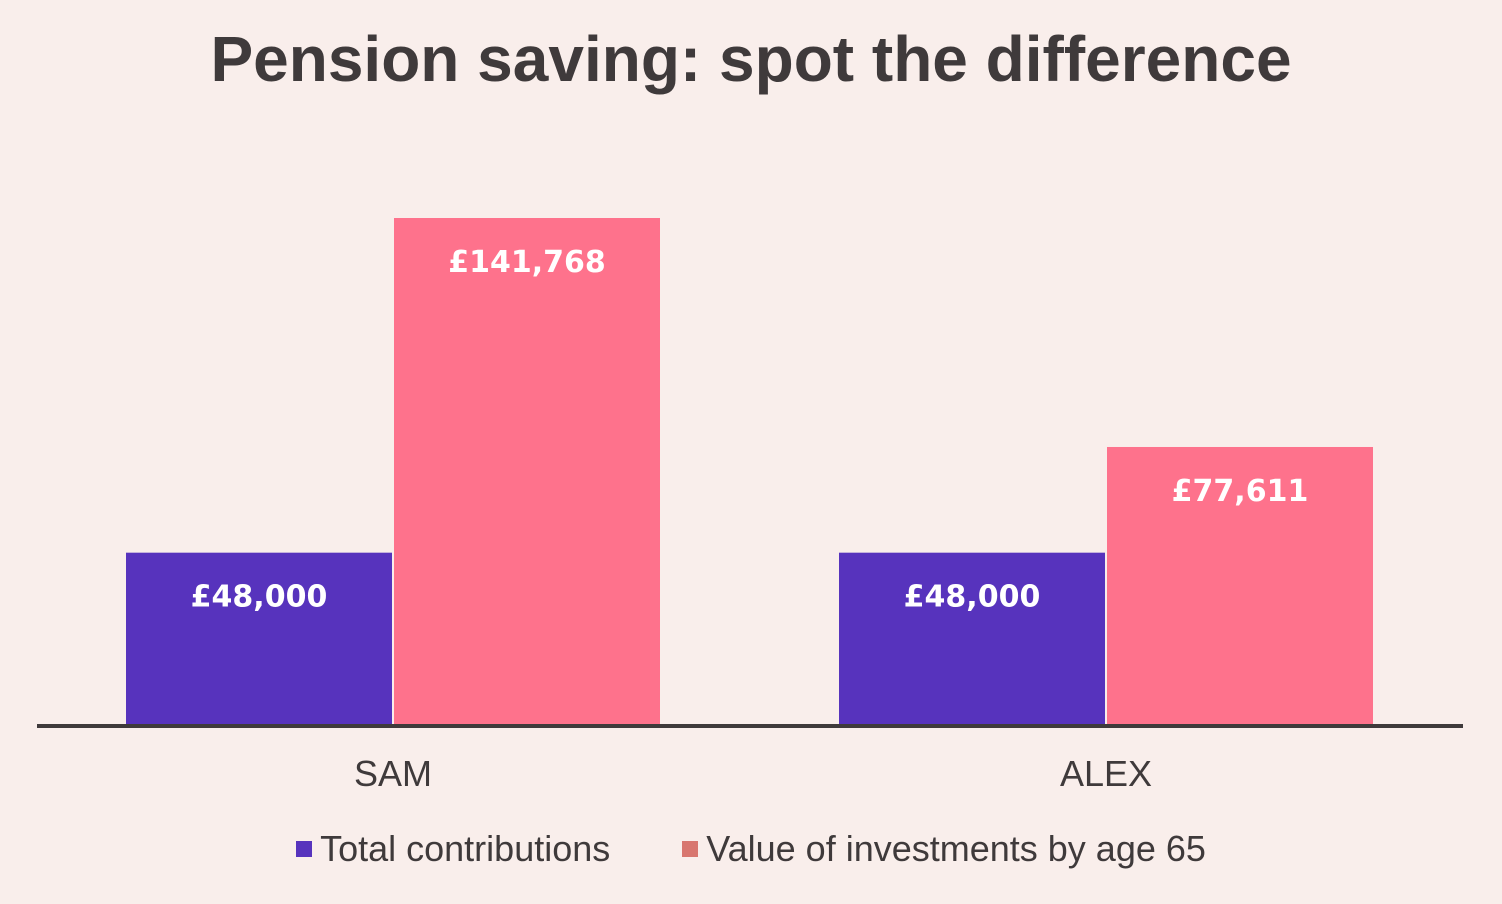  I want to click on category-label-sam: SAM, so click(393, 773).